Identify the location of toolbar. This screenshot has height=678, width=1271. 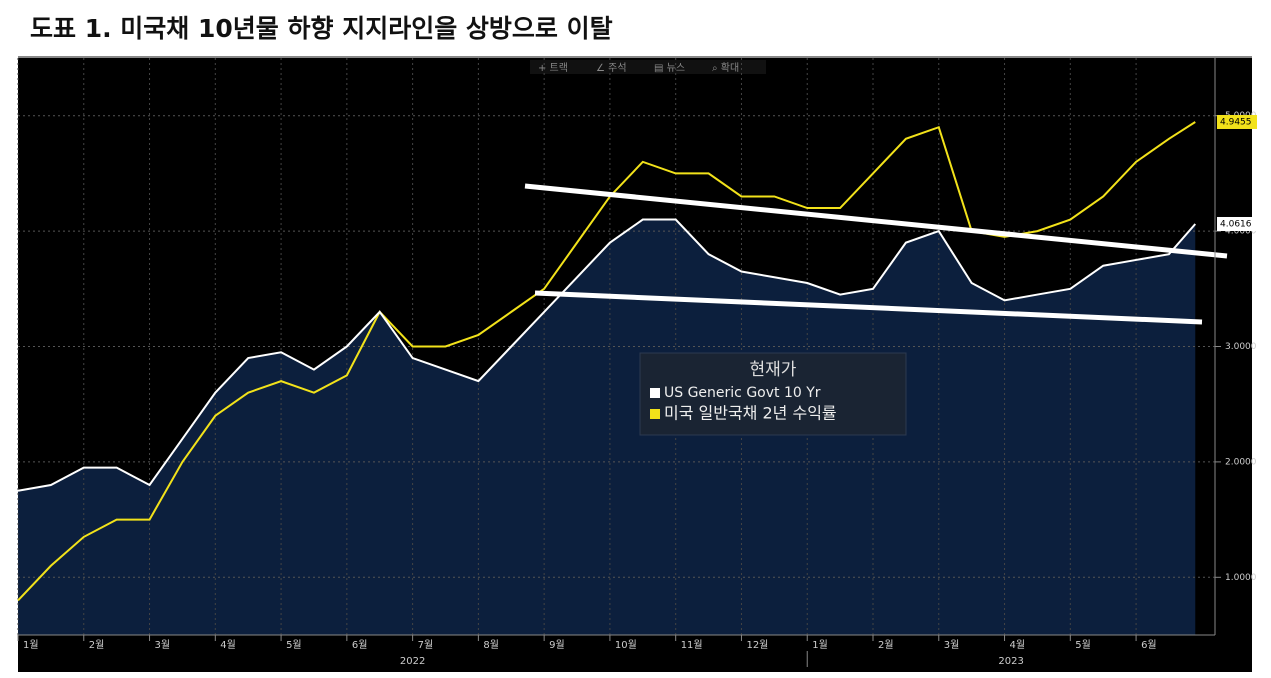
(648, 67).